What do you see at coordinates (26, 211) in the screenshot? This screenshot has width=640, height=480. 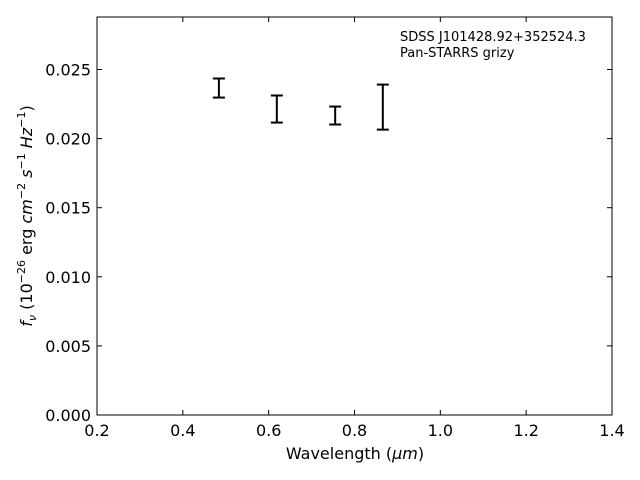 I see `y-label-part: cm` at bounding box center [26, 211].